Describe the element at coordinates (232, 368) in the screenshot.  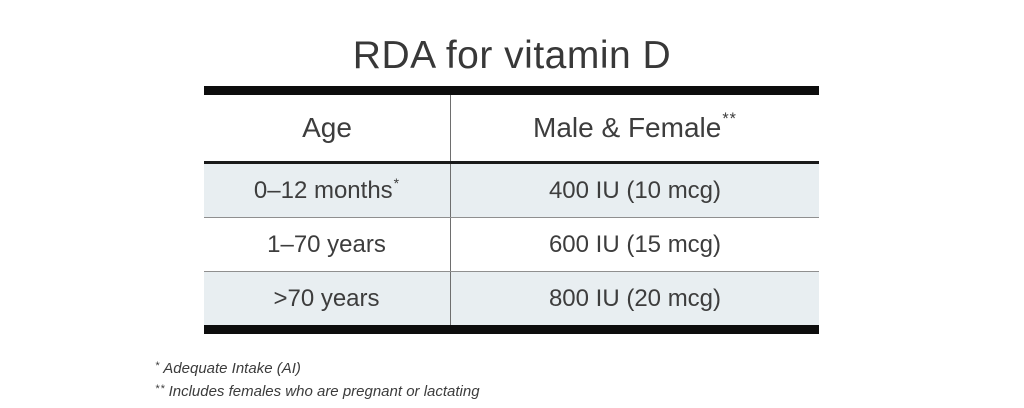
I see `footnote-text: Adequate Intake (AI)` at that location.